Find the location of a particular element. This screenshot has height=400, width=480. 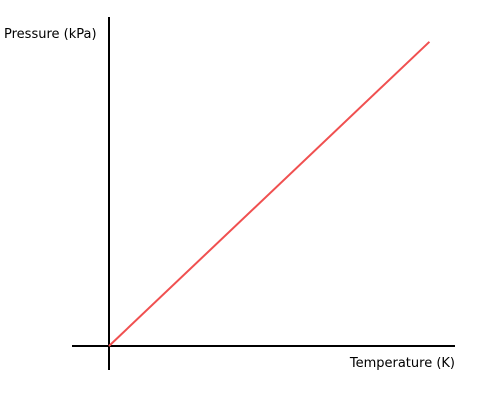

x-axis-label: Temperature (K) is located at coordinates (402, 363).